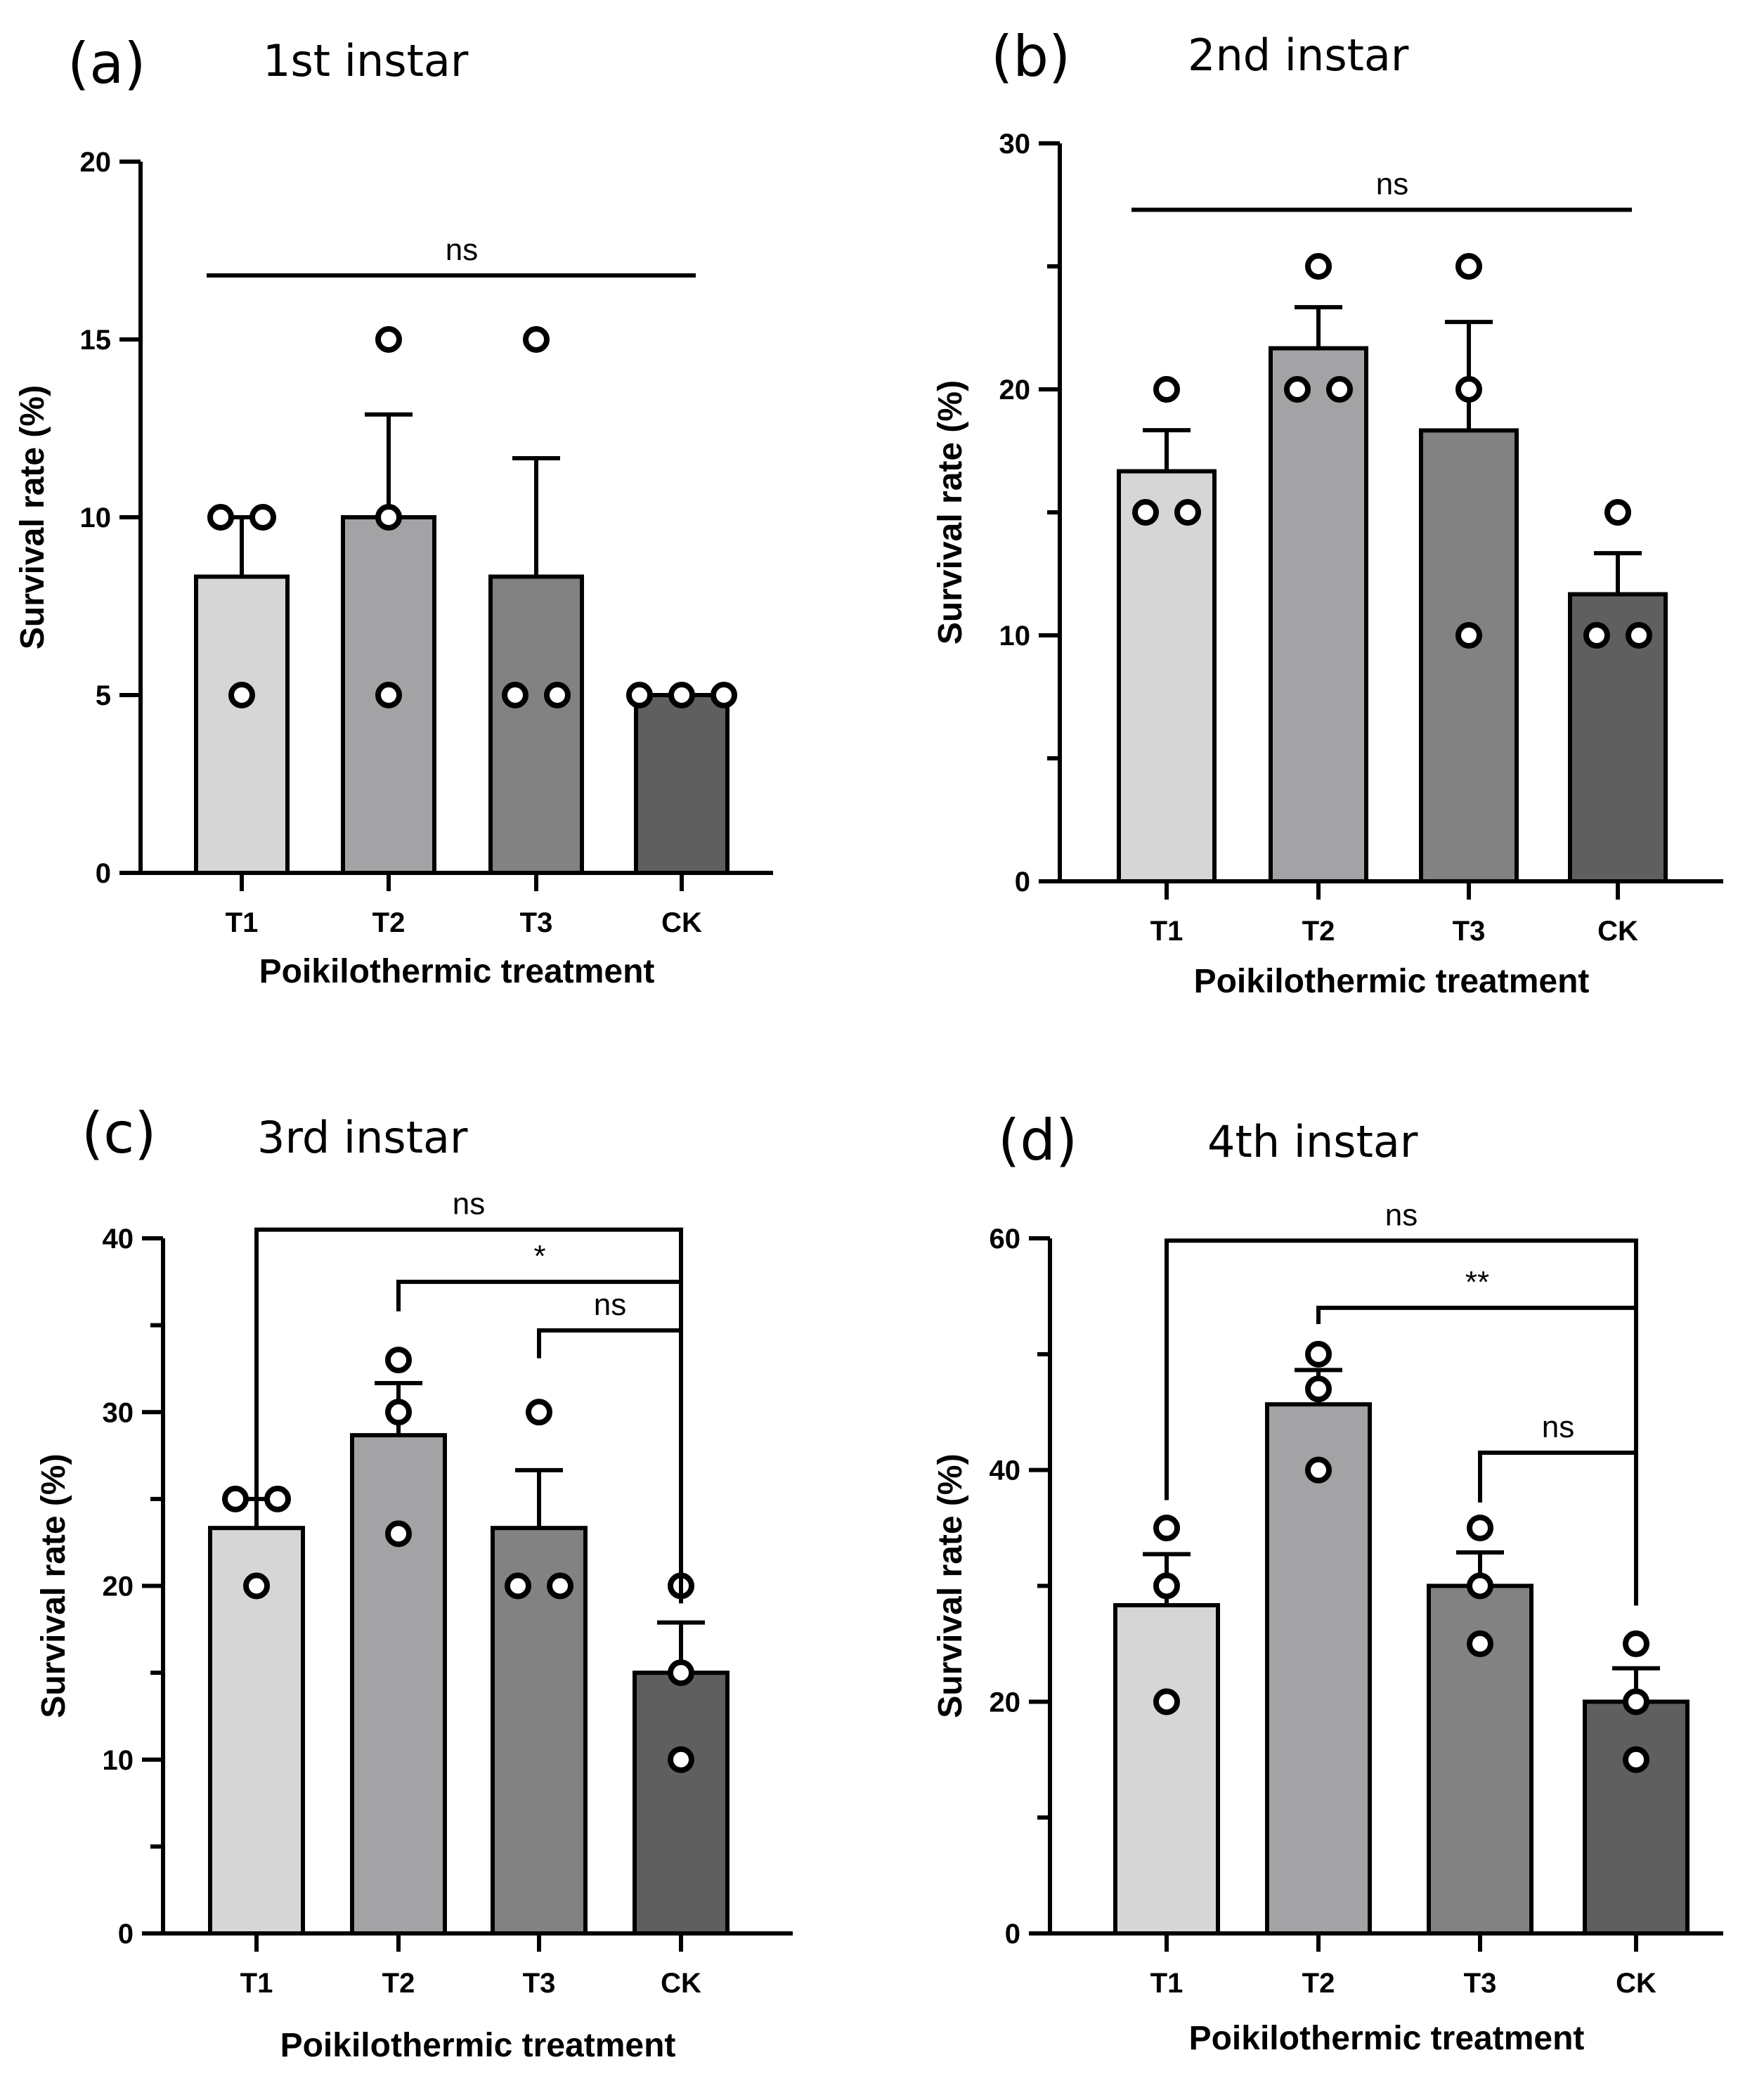 The width and height of the screenshot is (1764, 2081). I want to click on panel-title: 4th instar, so click(1312, 1141).